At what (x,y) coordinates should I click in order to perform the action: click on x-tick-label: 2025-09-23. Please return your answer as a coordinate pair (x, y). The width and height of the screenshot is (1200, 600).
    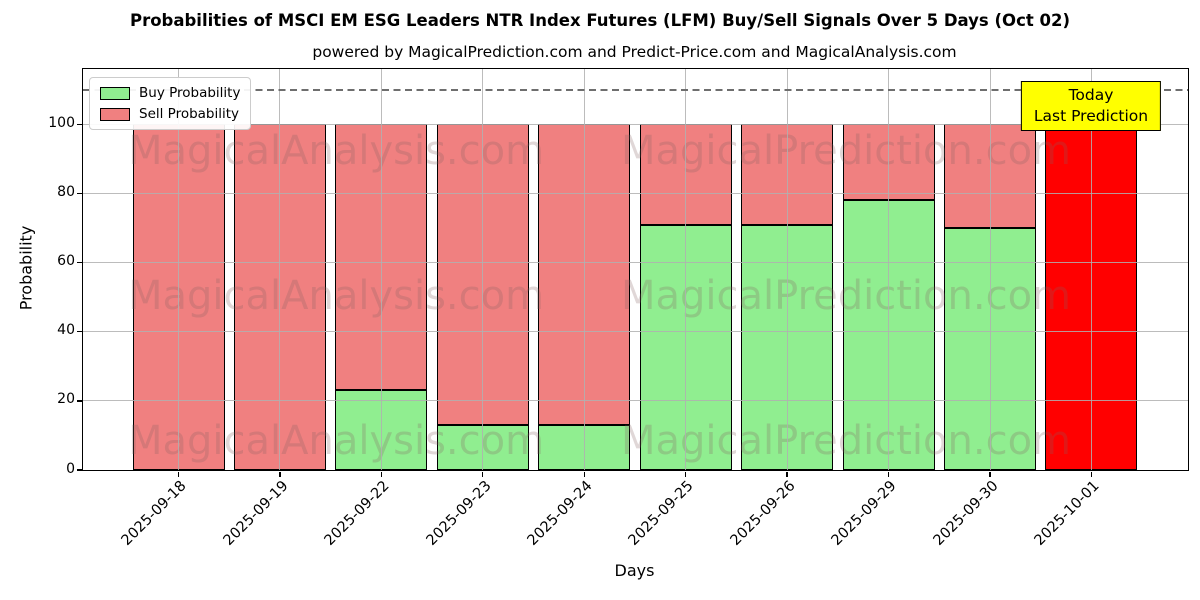
    Looking at the image, I should click on (459, 513).